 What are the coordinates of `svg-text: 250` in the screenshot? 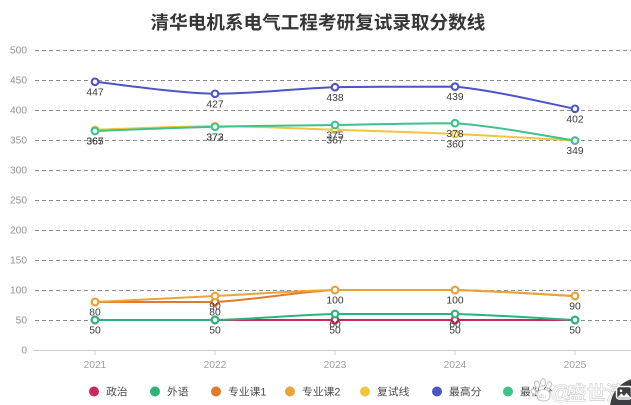 It's located at (18, 201).